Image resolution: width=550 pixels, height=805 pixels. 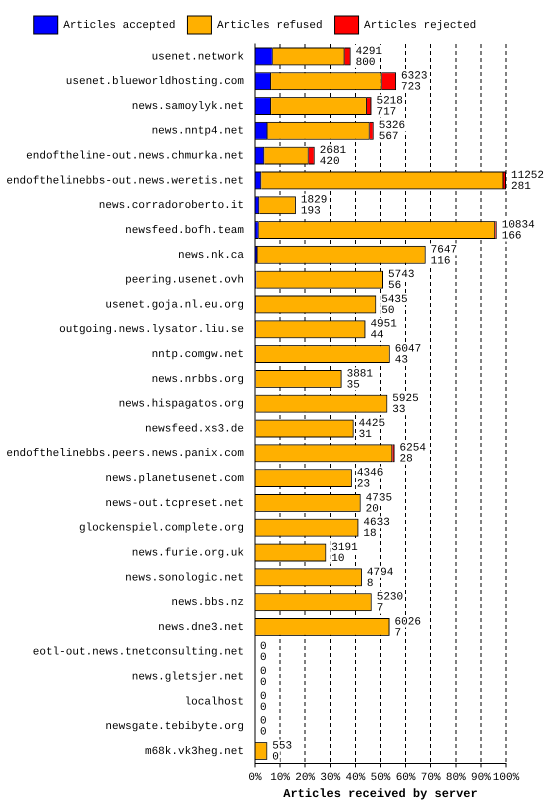 What do you see at coordinates (282, 746) in the screenshot?
I see `annotation: 553` at bounding box center [282, 746].